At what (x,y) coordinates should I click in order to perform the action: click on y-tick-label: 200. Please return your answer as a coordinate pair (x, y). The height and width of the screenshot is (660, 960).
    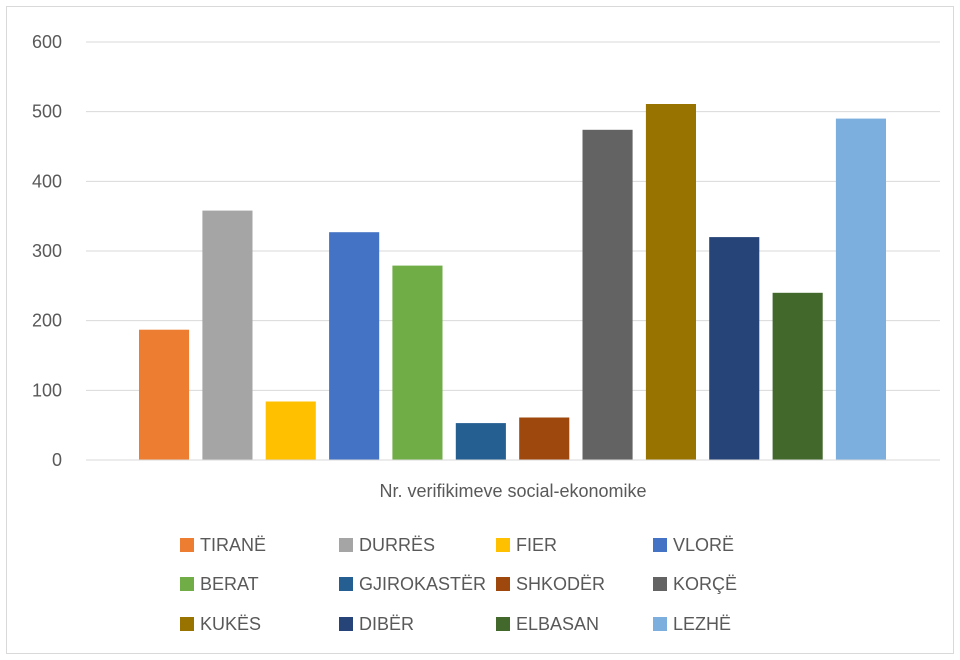
    Looking at the image, I should click on (47, 321).